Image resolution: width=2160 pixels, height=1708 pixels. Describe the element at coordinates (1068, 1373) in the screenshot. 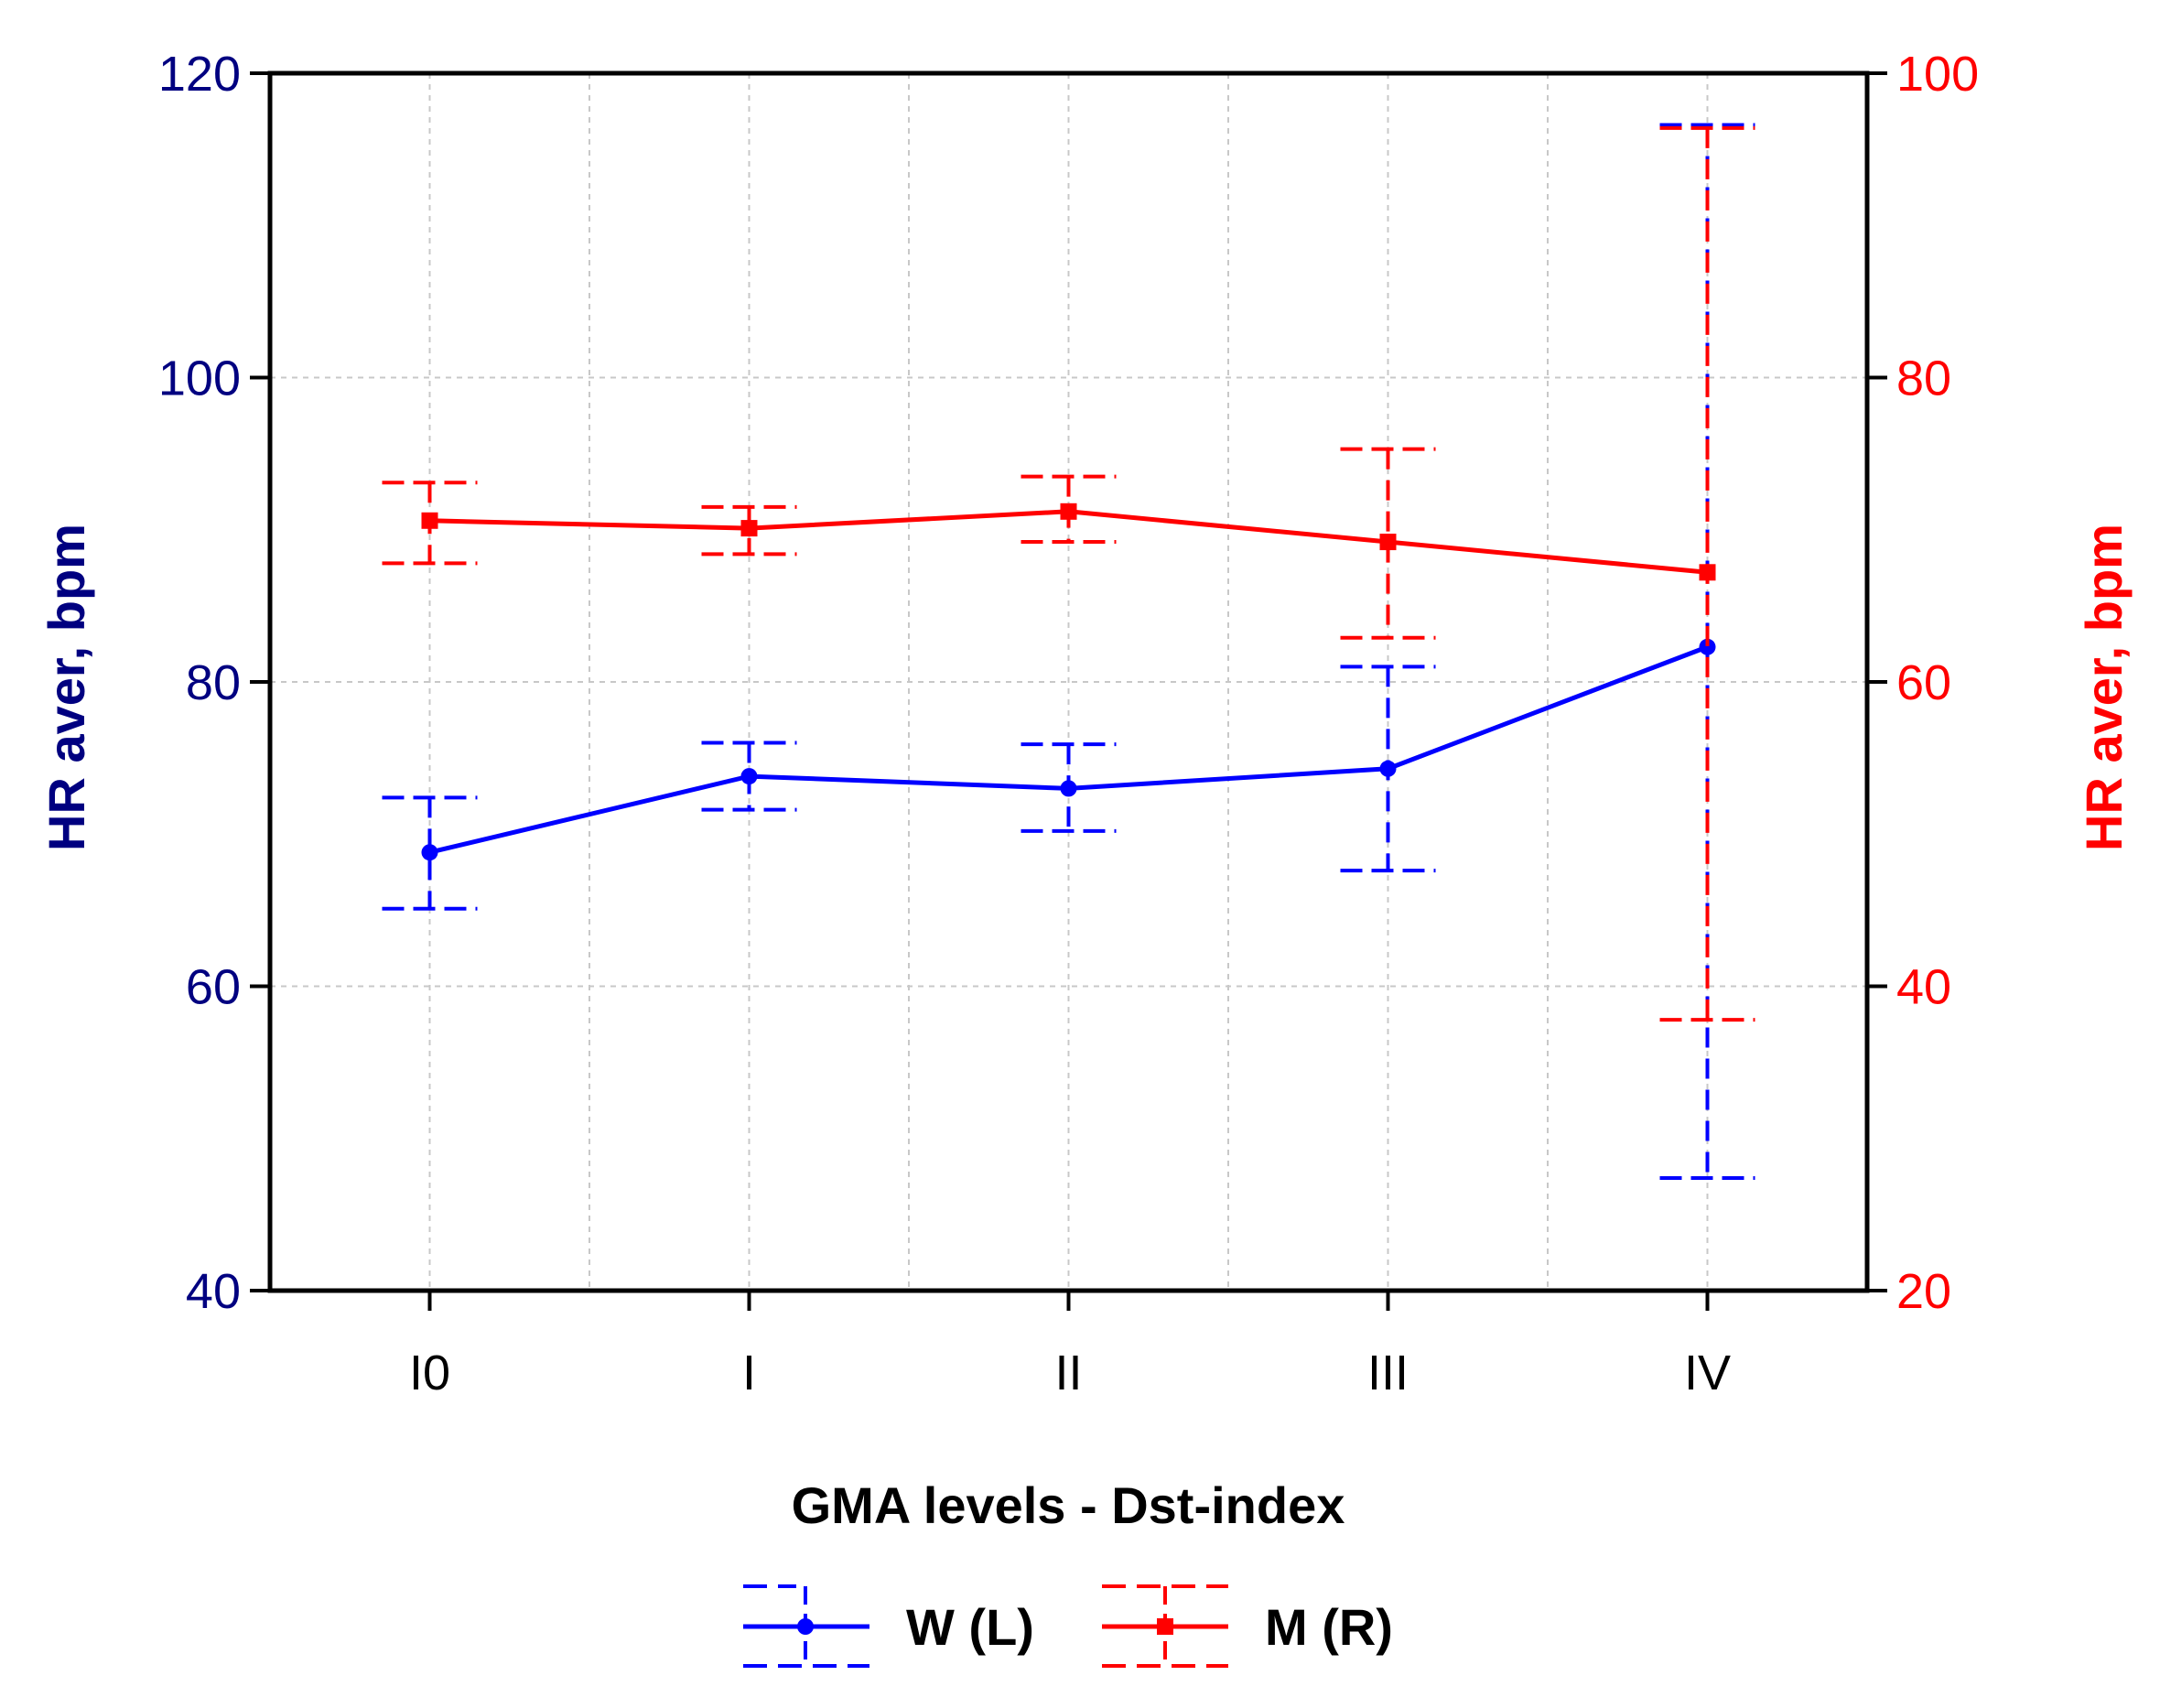

I see `x-tick-label-2: II` at that location.